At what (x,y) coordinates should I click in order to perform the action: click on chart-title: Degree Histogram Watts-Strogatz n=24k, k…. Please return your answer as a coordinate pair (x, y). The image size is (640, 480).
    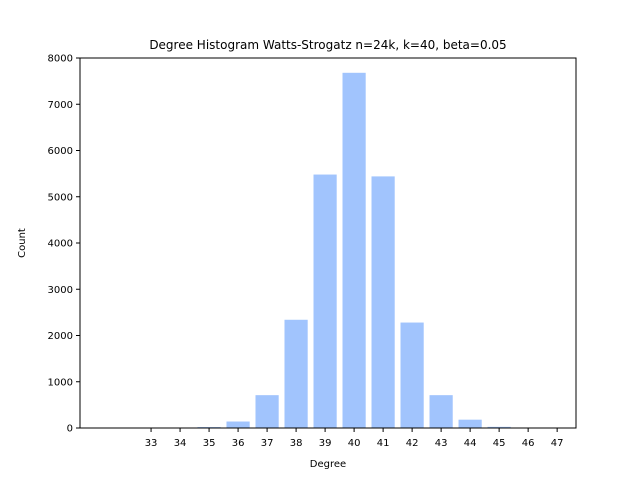
    Looking at the image, I should click on (327, 45).